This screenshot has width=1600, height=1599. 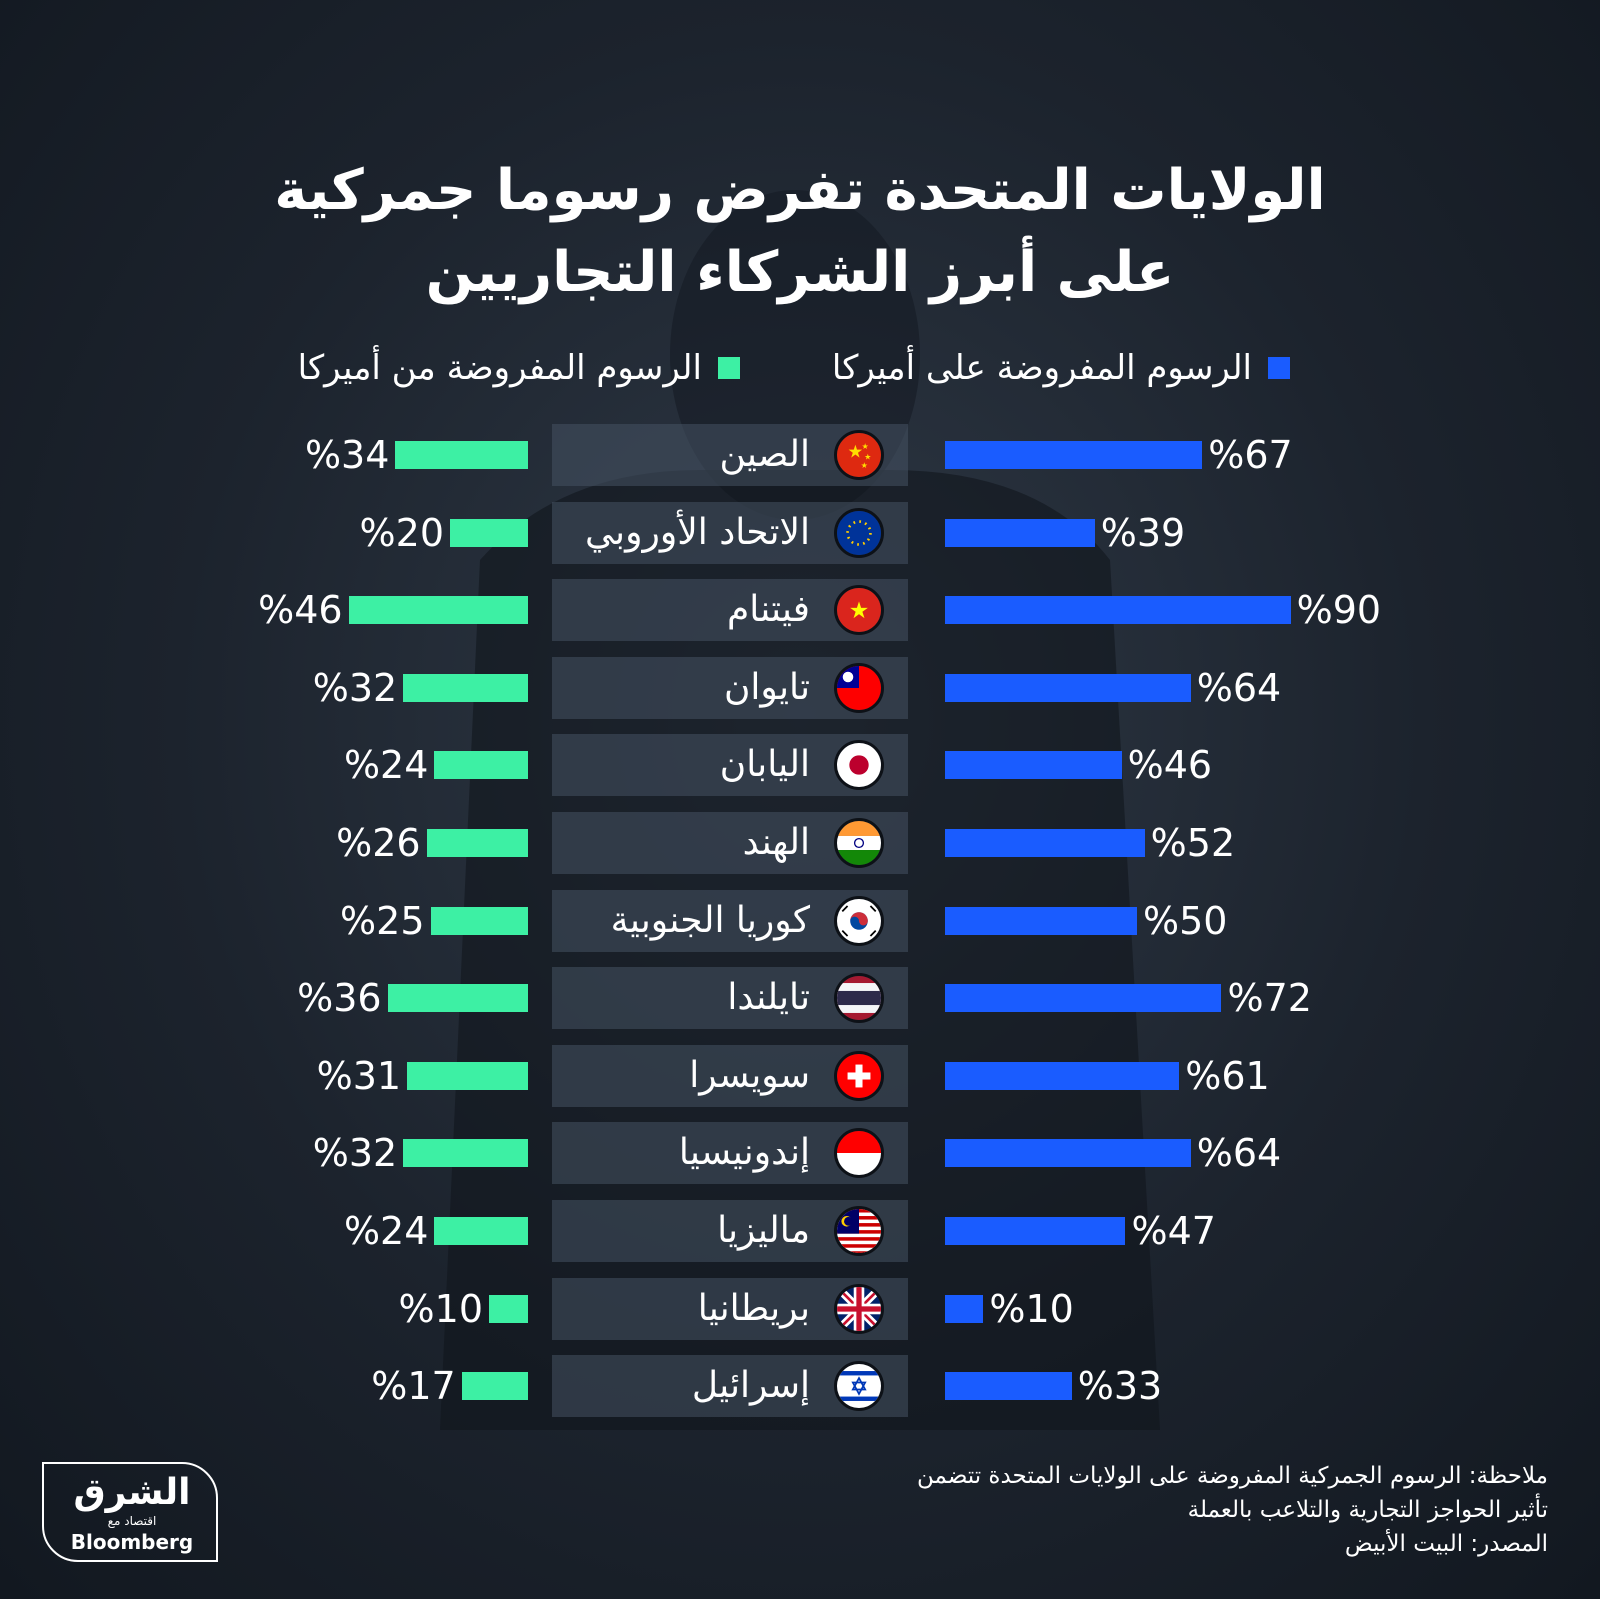 I want to click on legend-item-from-us: الرسوم المفروضة من أميركا, so click(x=519, y=368).